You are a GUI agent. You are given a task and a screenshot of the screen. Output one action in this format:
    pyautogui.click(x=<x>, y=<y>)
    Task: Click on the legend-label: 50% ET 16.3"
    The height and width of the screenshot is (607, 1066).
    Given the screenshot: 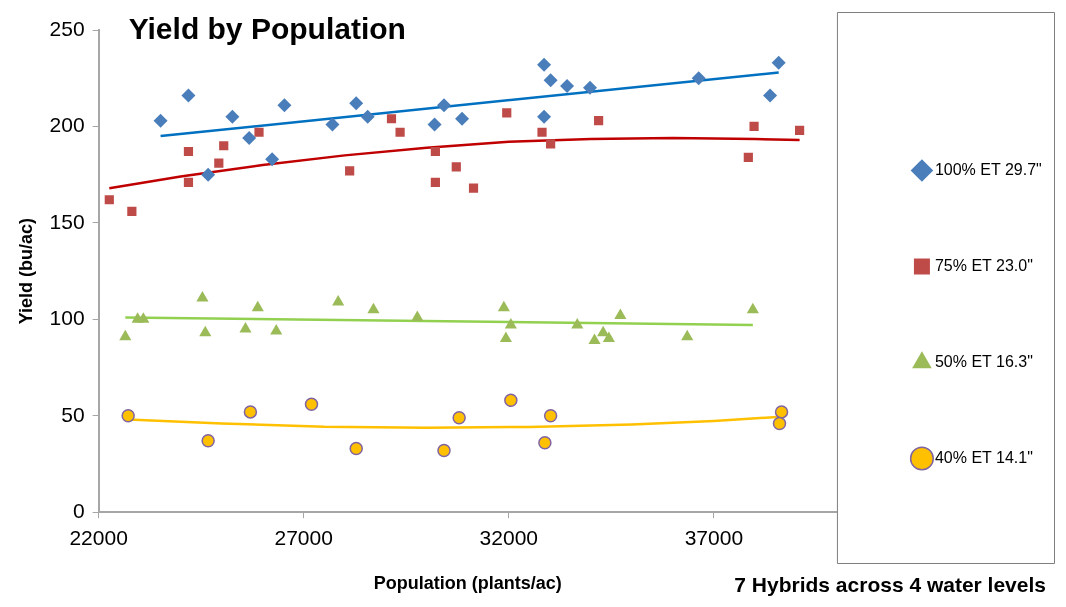 What is the action you would take?
    pyautogui.click(x=983, y=361)
    